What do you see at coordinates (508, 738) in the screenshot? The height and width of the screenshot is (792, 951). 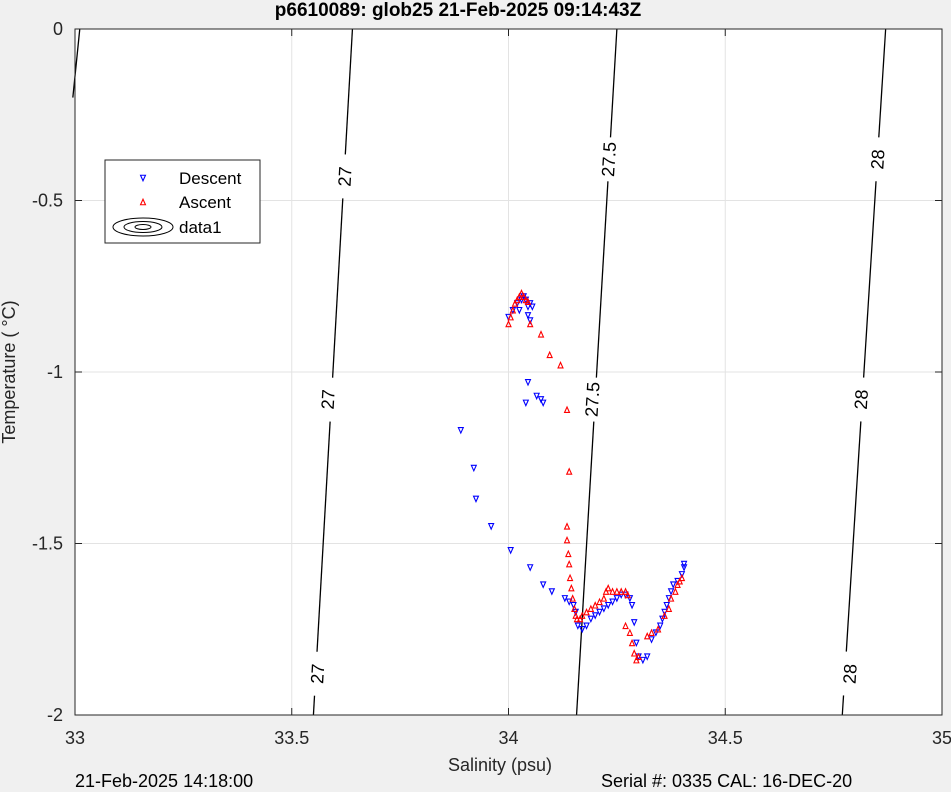 I see `x-tick-label: 34` at bounding box center [508, 738].